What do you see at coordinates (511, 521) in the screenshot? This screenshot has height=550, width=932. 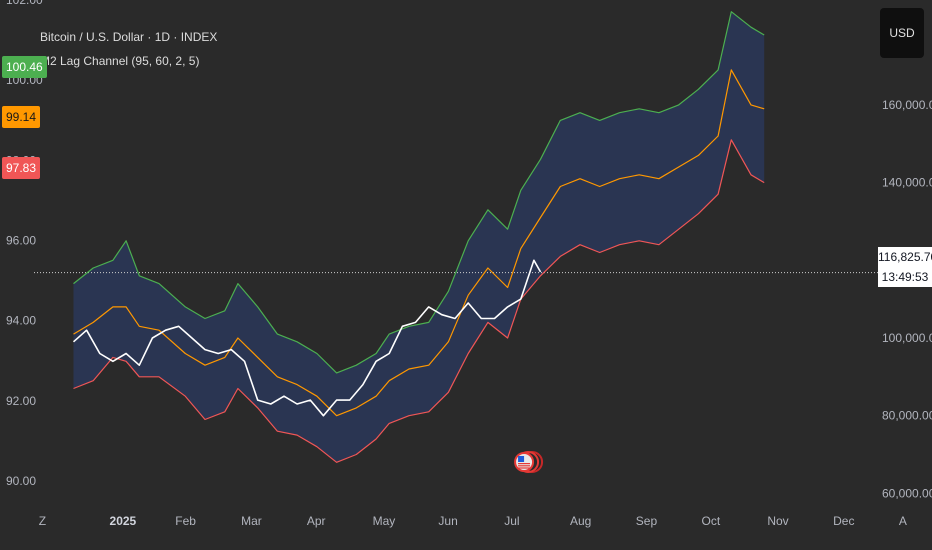 I see `x-tick-label: Jul` at bounding box center [511, 521].